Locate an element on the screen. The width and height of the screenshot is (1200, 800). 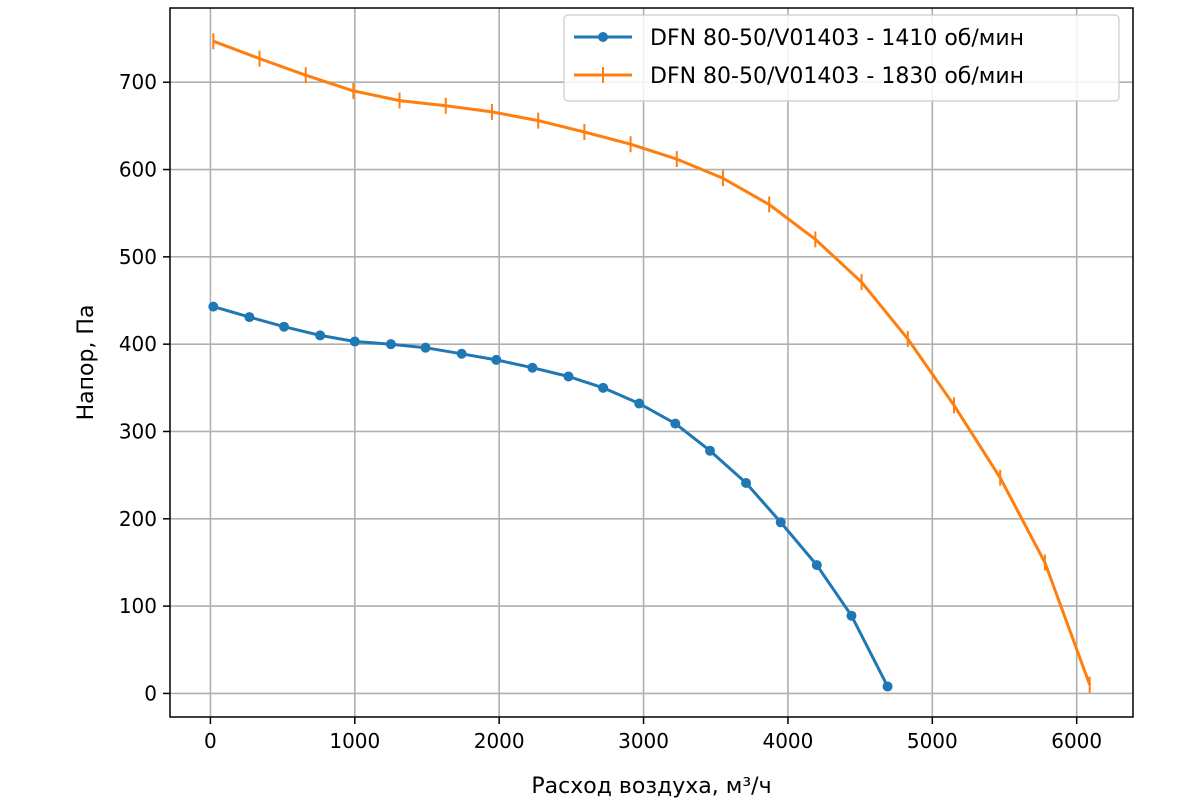
y-axis-label: Напор, Па is located at coordinates (86, 363).